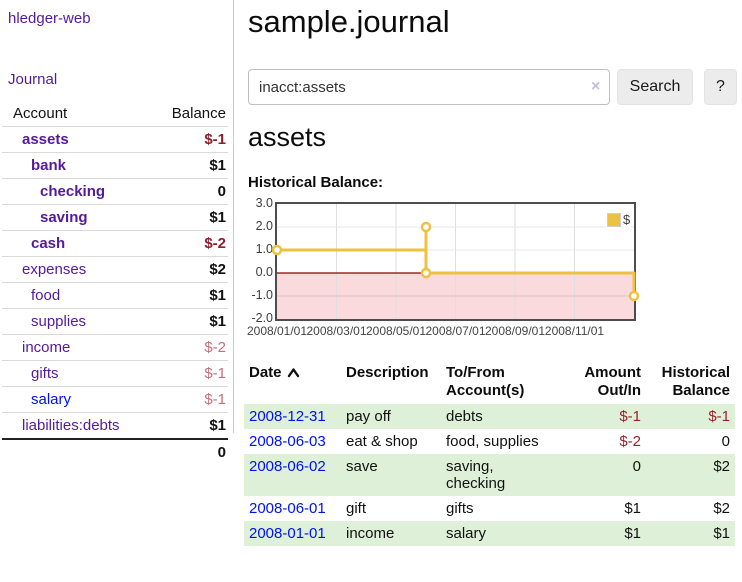 Image resolution: width=742 pixels, height=582 pixels. Describe the element at coordinates (264, 249) in the screenshot. I see `y-tick-label: 1.0` at that location.